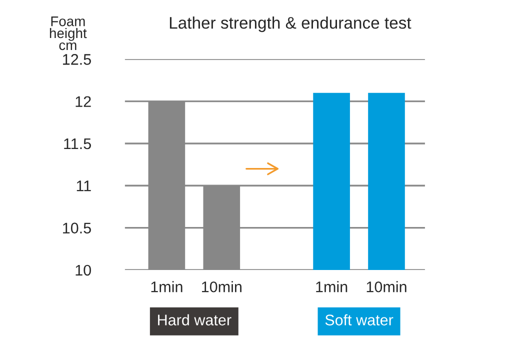 This screenshot has height=340, width=512. What do you see at coordinates (77, 59) in the screenshot?
I see `y-tick-label: 12.5` at bounding box center [77, 59].